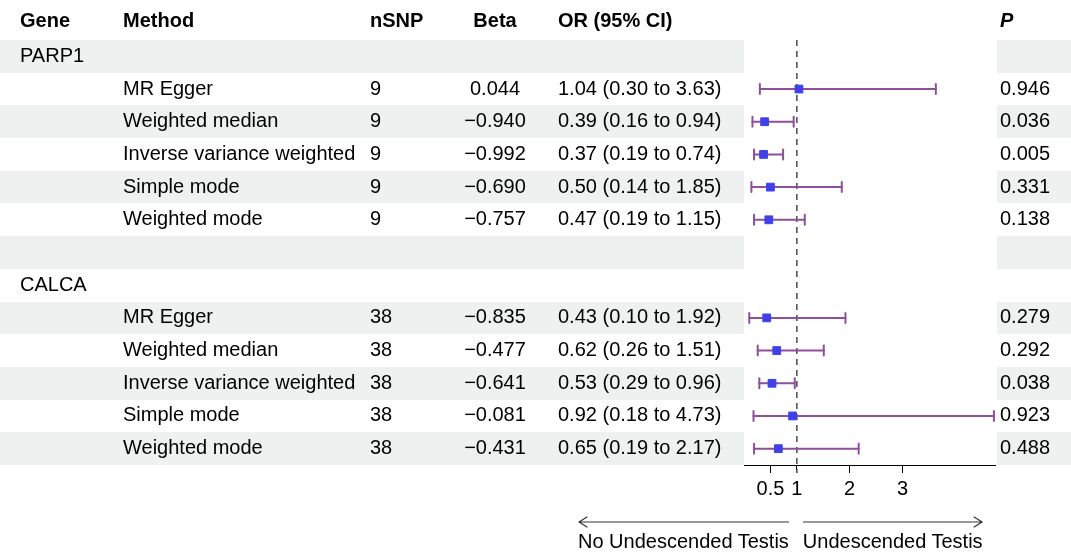 Image resolution: width=1071 pixels, height=553 pixels. Describe the element at coordinates (640, 414) in the screenshot. I see `data-label: 0.92 (0.18 to 4.73)` at that location.